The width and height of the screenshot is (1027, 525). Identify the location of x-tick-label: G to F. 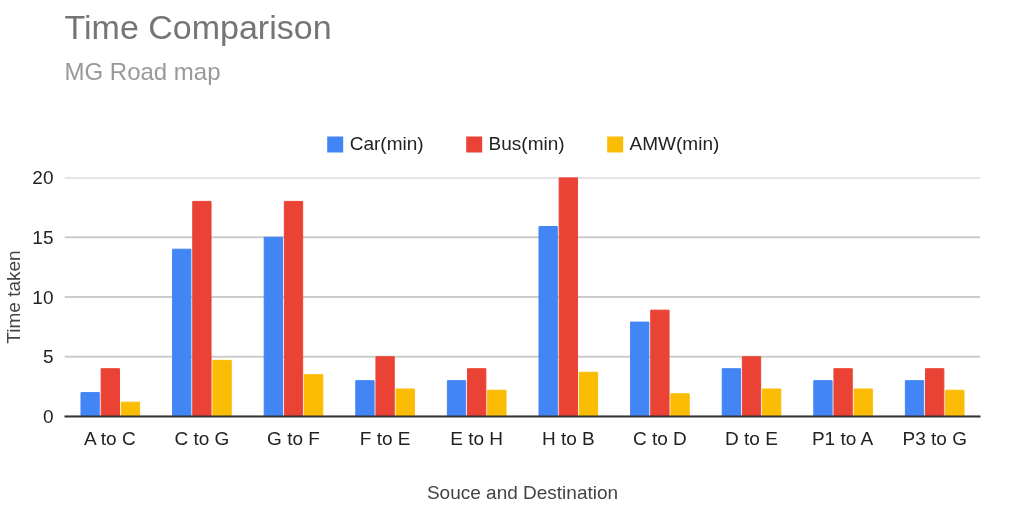
(293, 438).